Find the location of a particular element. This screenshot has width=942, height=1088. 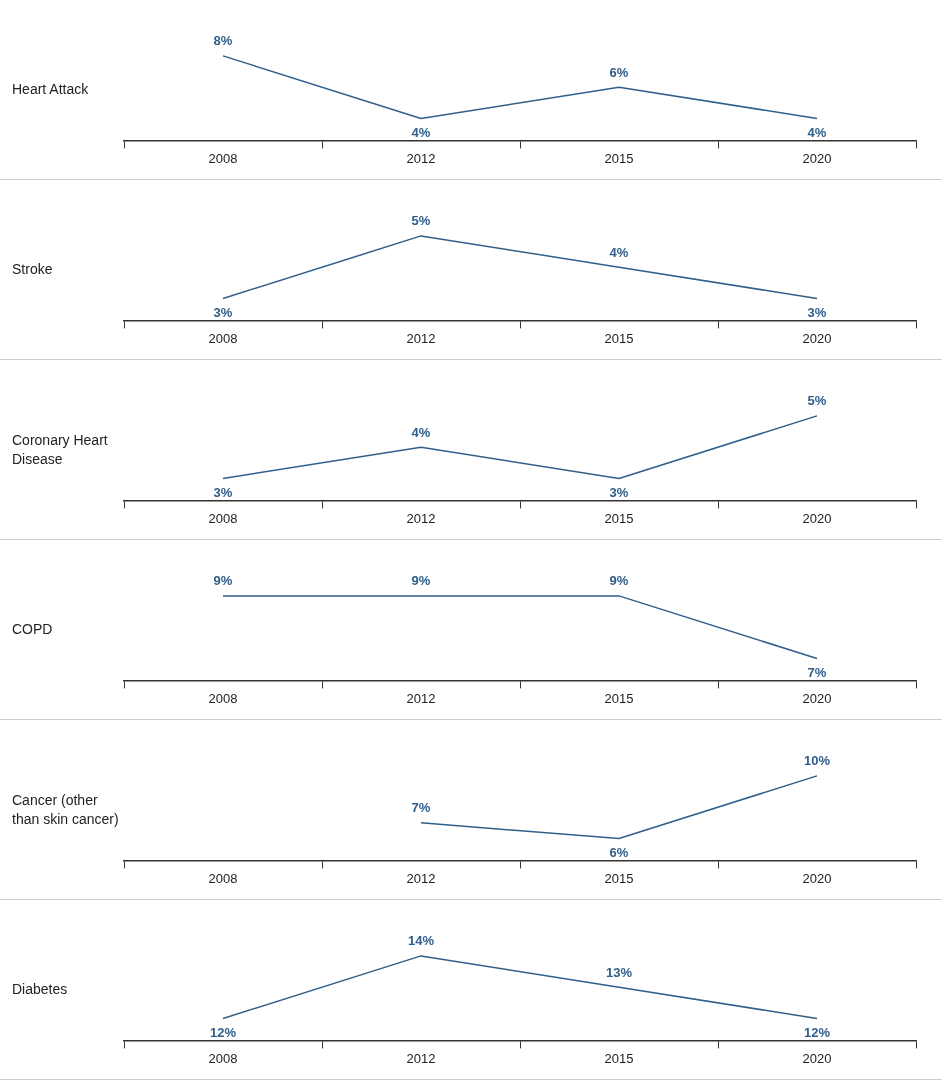

text: Coronary Heart Disease is located at coordinates (60, 449).